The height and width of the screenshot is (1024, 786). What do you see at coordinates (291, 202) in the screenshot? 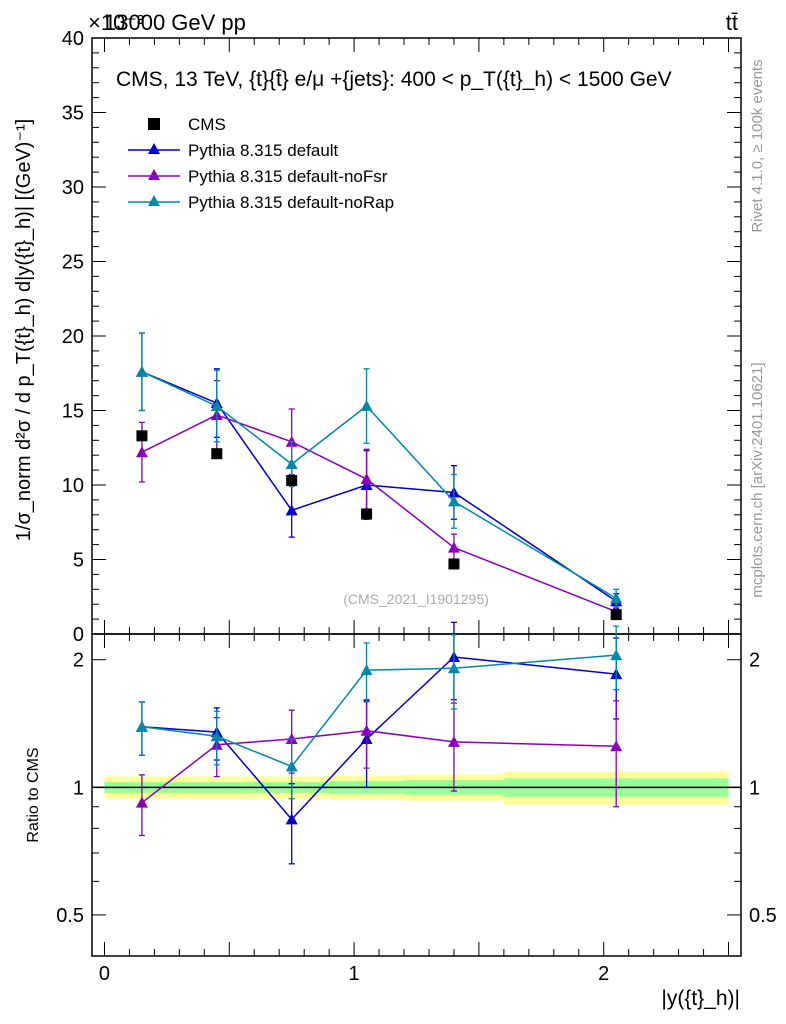
I see `legend-label-norap: Pythia 8.315 default-noRap` at bounding box center [291, 202].